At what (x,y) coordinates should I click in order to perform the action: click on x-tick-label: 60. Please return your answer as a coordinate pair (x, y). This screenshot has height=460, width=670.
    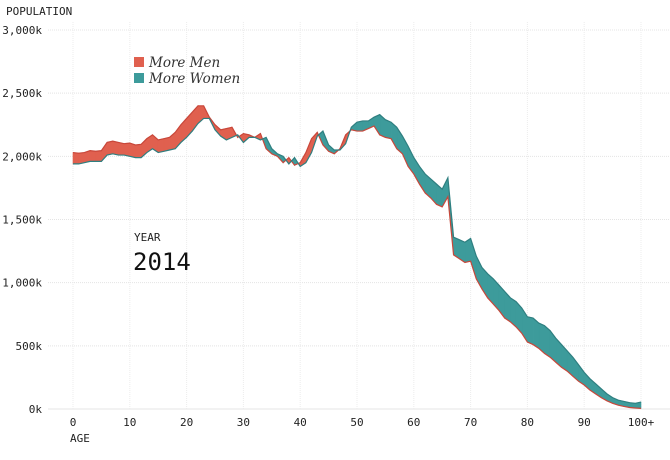
    Looking at the image, I should click on (413, 422).